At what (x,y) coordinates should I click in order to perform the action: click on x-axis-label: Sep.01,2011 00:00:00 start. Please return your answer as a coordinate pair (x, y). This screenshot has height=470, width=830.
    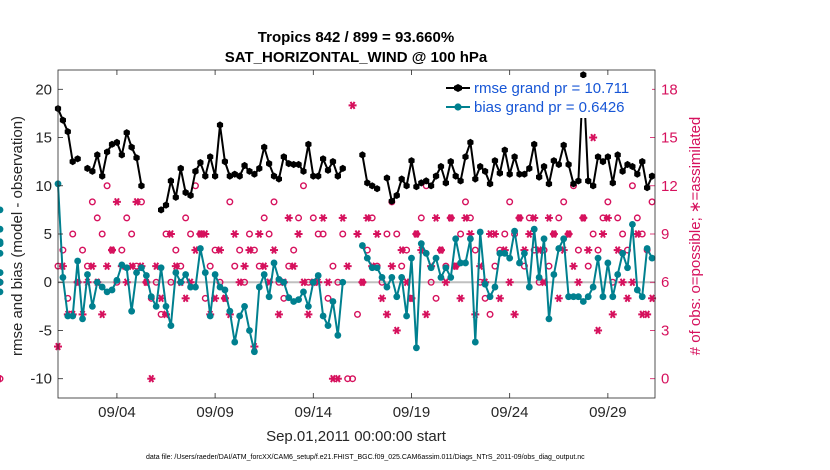
    Looking at the image, I should click on (356, 436).